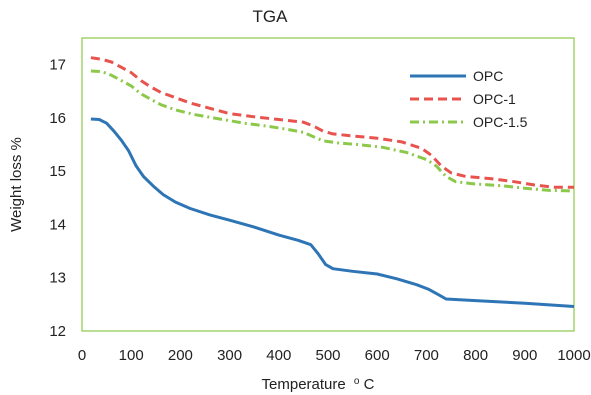 This screenshot has width=591, height=395. I want to click on x-axis-title: Temperature o C, so click(318, 382).